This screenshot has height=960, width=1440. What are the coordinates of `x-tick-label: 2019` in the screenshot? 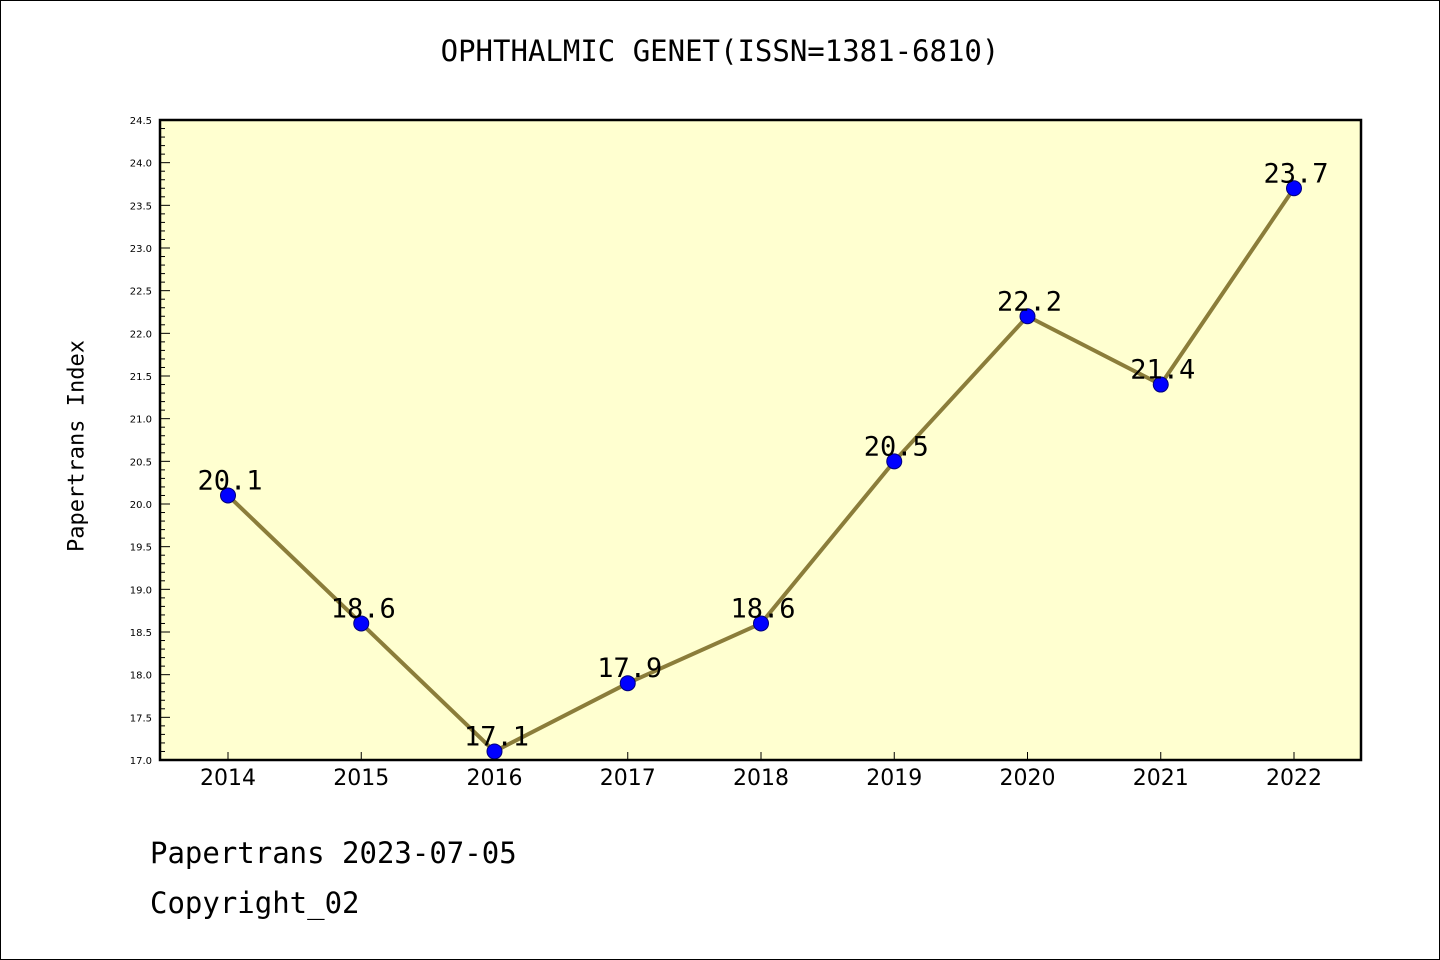 It's located at (894, 778).